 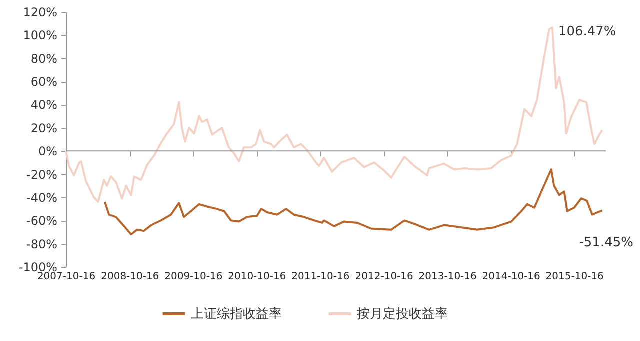 What do you see at coordinates (42, 244) in the screenshot?
I see `y-tick-label: -80%` at bounding box center [42, 244].